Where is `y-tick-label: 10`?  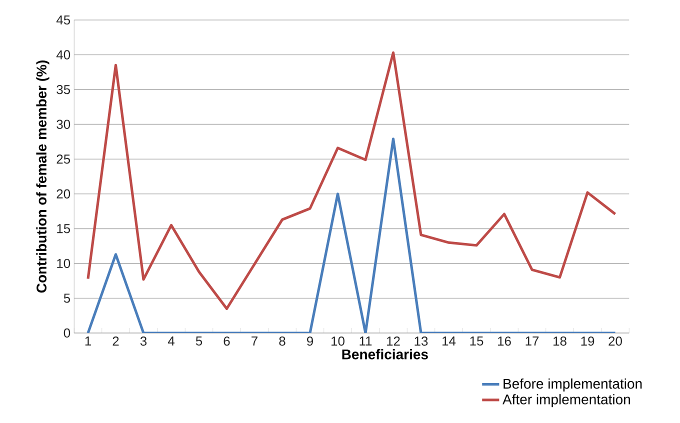
y-tick-label: 10 is located at coordinates (63, 263).